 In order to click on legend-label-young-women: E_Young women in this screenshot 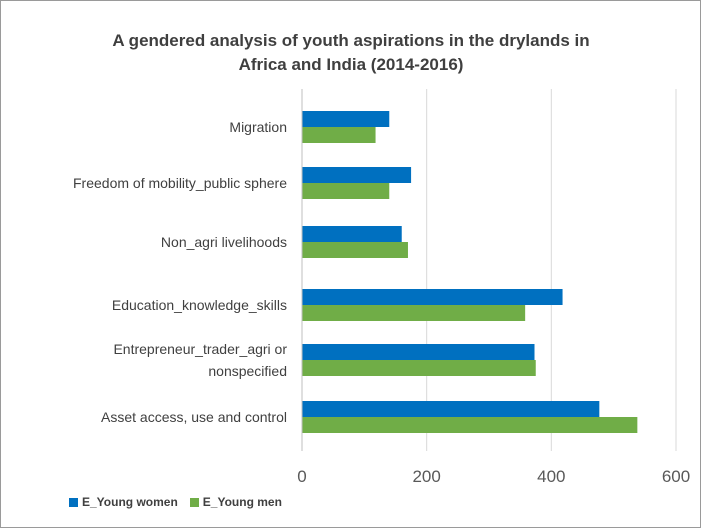, I will do `click(130, 502)`.